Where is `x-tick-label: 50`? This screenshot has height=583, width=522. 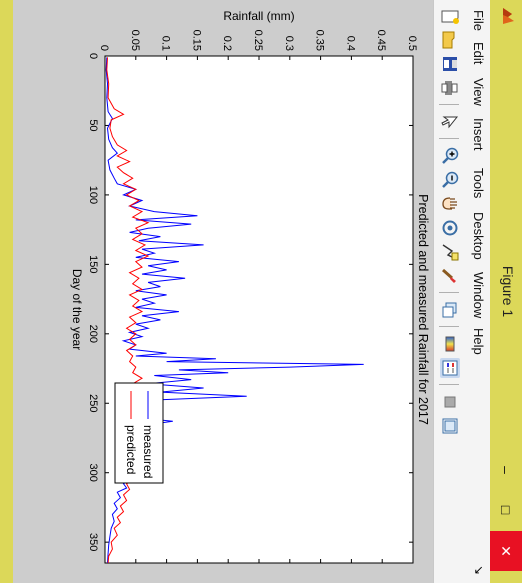 x-tick-label: 50 is located at coordinates (93, 125).